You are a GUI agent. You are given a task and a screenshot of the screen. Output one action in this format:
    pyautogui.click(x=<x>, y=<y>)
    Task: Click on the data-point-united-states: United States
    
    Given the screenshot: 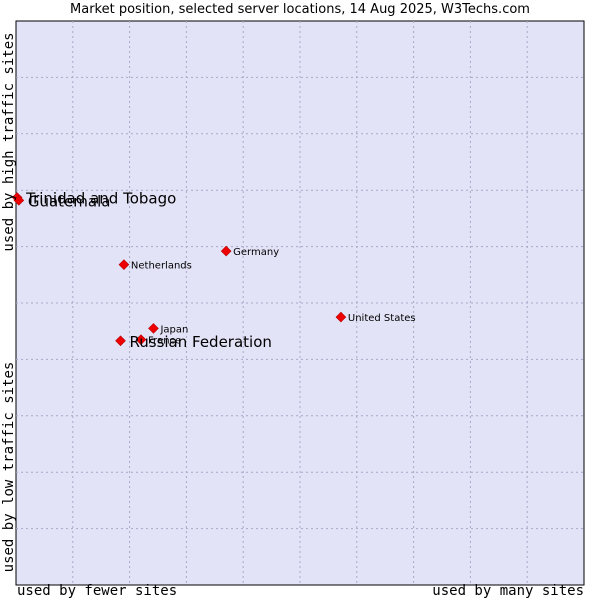 What is the action you would take?
    pyautogui.click(x=375, y=317)
    